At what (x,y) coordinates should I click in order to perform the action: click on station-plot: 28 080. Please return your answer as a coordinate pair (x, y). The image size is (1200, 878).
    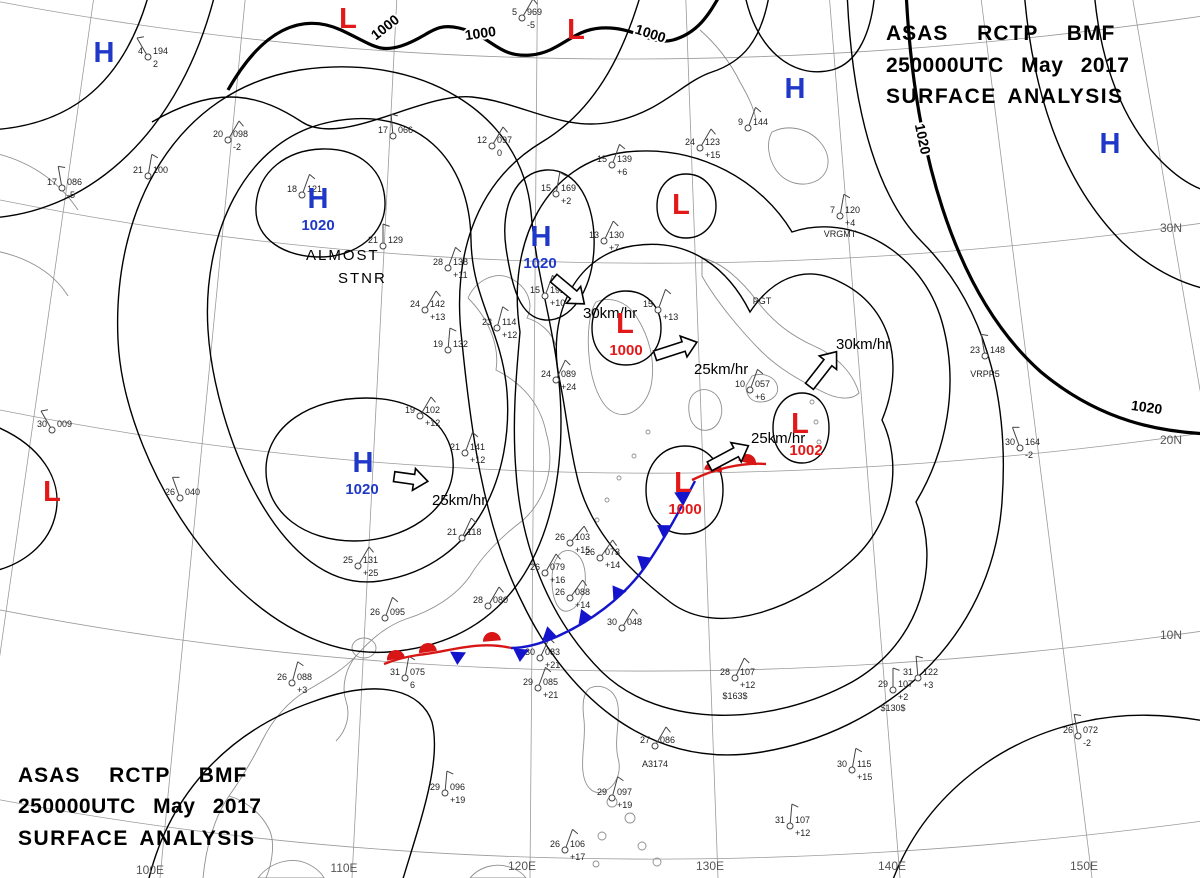
    Looking at the image, I should click on (490, 598).